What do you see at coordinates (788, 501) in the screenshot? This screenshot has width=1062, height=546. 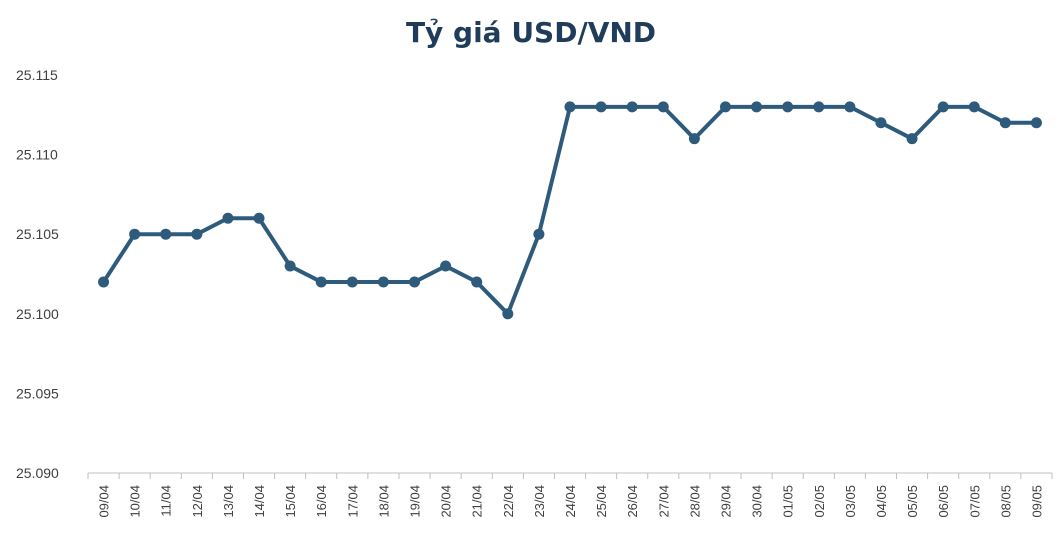 I see `x-tick-label: 01/05` at bounding box center [788, 501].